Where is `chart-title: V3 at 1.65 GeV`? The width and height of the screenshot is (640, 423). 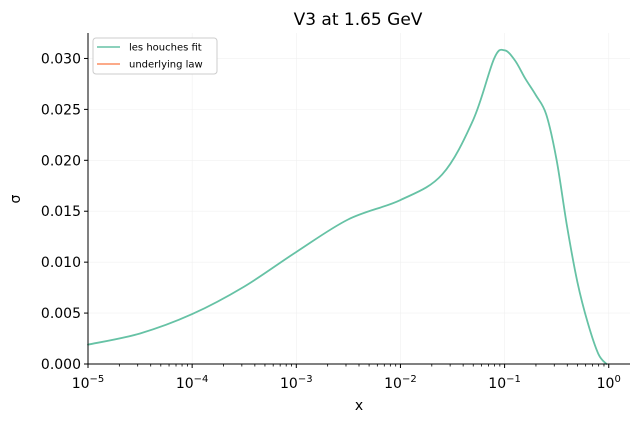
chart-title: V3 at 1.65 GeV is located at coordinates (358, 20).